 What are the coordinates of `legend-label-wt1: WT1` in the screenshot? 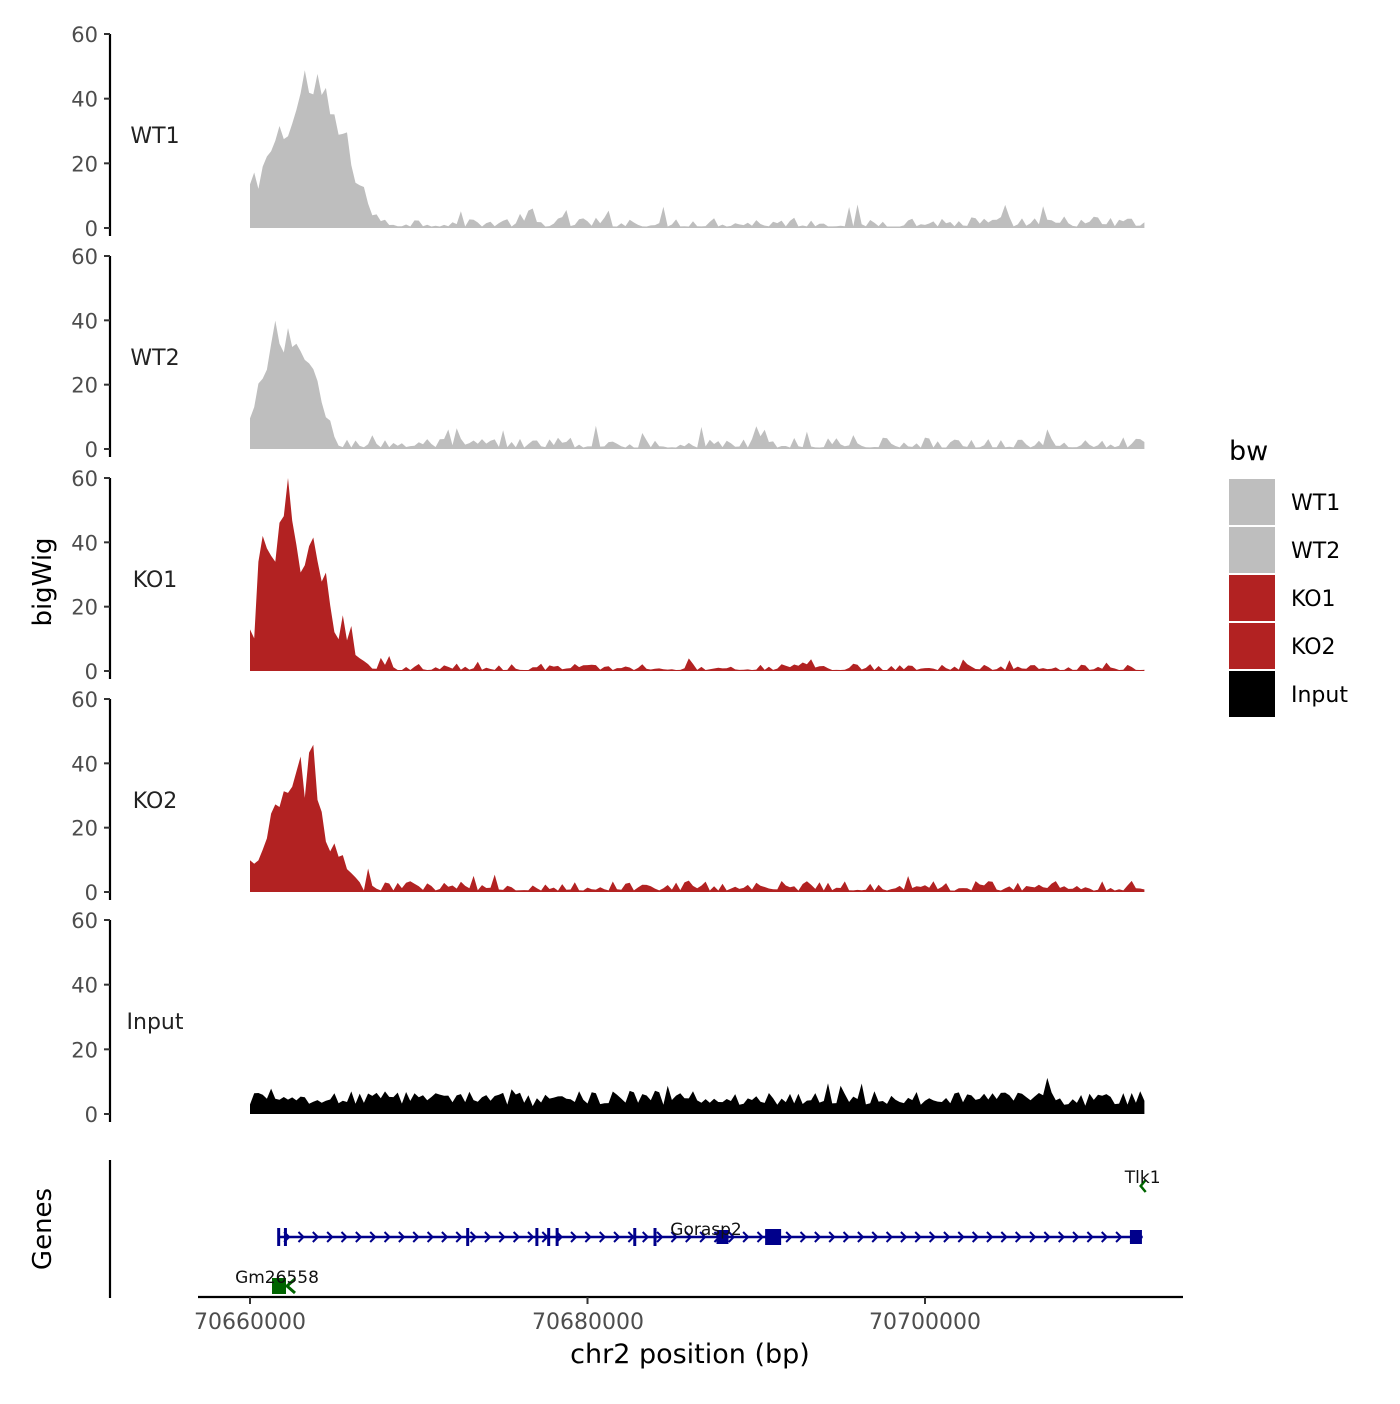 It's located at (1315, 503).